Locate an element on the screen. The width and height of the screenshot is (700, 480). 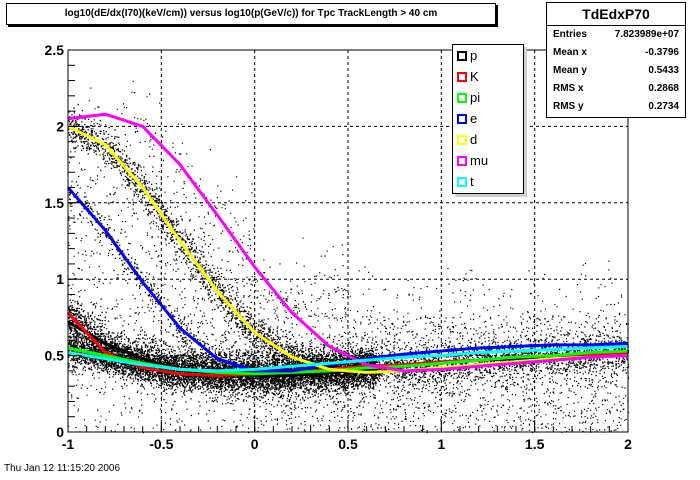
legend-item-p: p is located at coordinates (488, 55).